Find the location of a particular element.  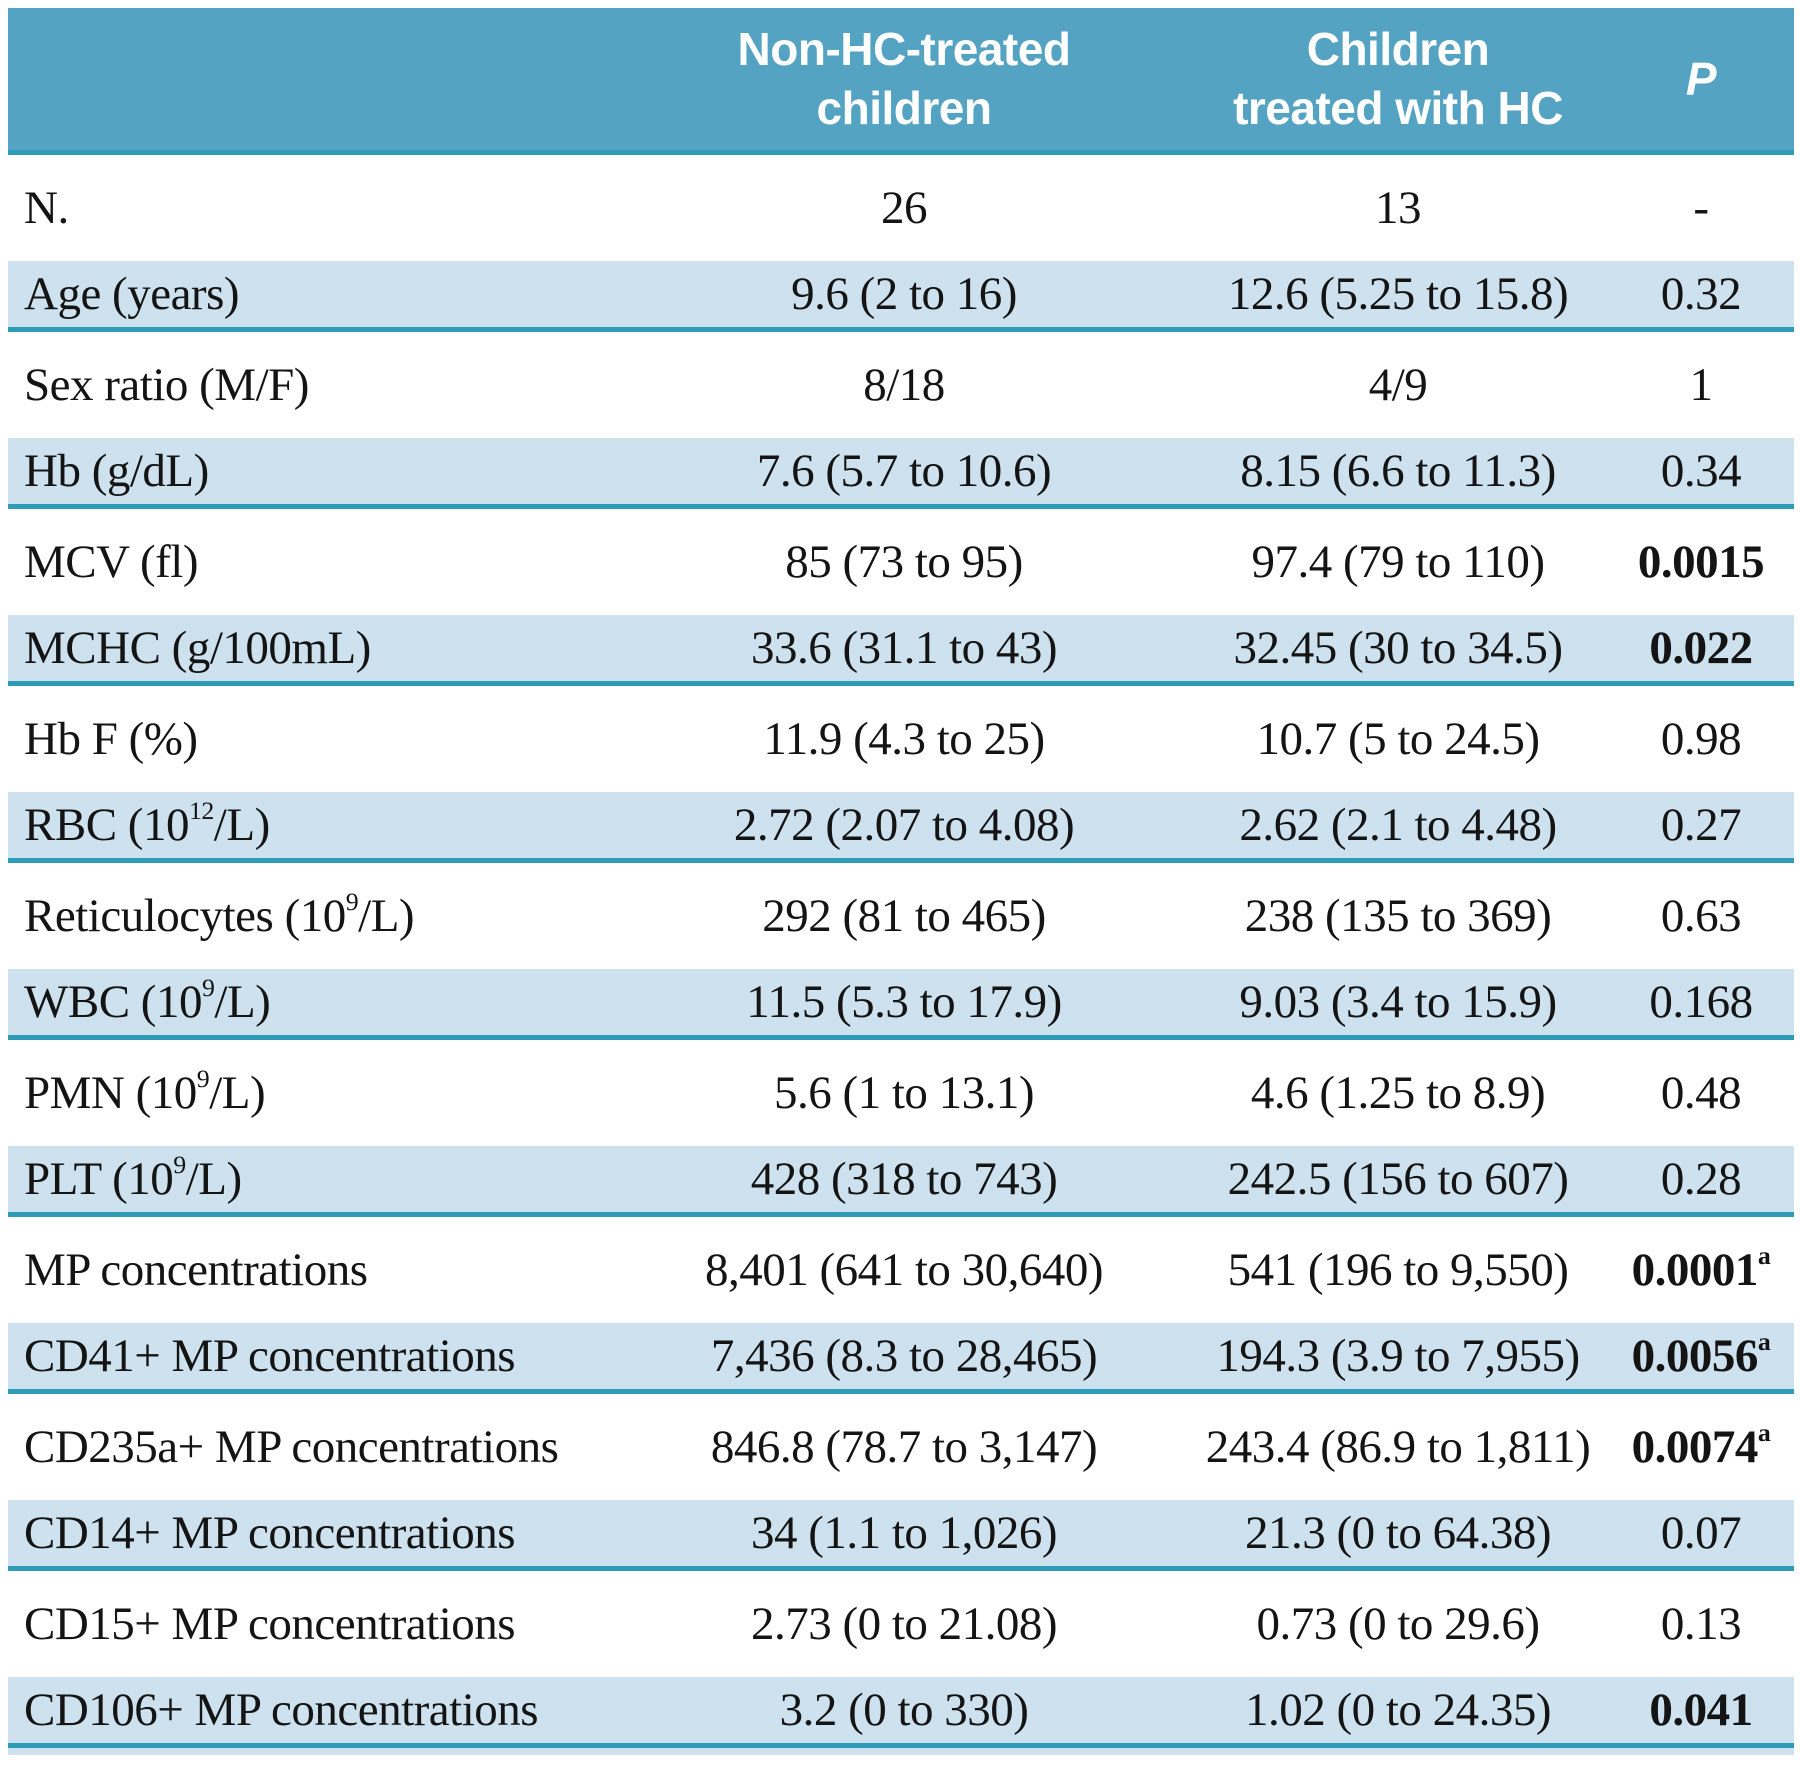

p-value: 1 is located at coordinates (1701, 384).